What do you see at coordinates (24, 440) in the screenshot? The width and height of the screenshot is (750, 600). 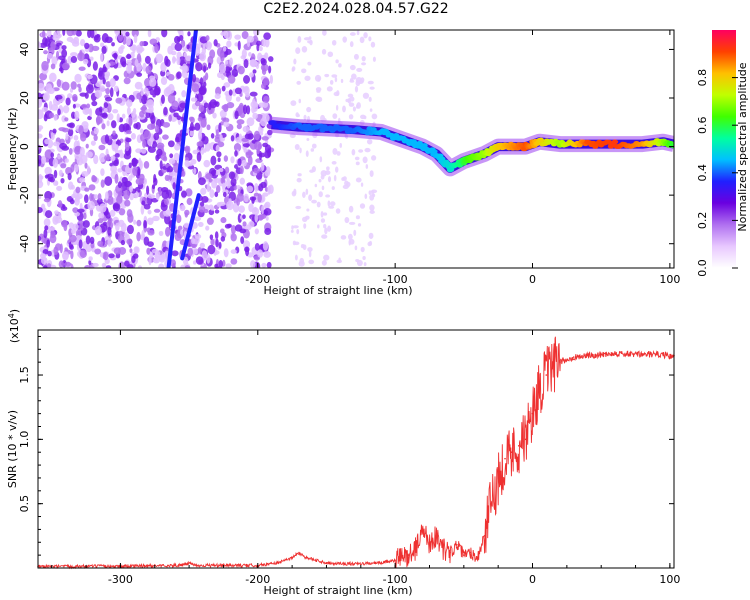 I see `y-tick-label: 1.0` at bounding box center [24, 440].